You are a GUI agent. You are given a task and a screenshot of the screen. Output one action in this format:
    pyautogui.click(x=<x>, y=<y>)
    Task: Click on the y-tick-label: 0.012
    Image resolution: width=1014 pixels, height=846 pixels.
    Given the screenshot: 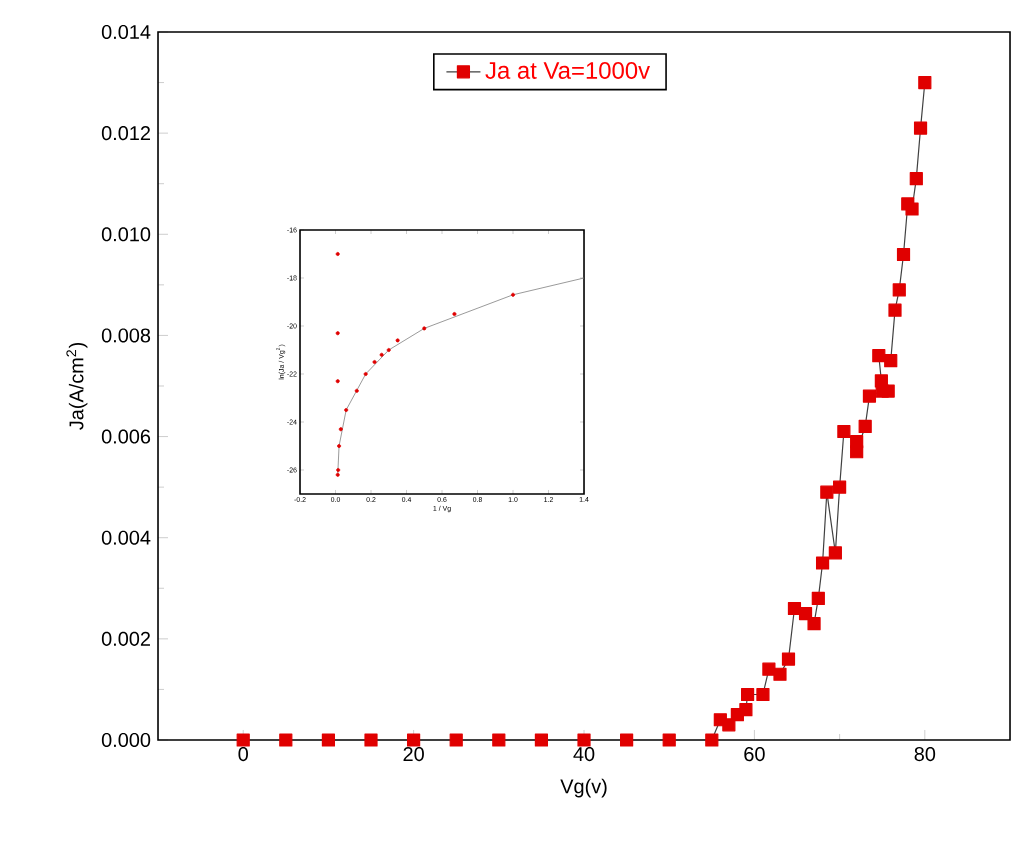 What is the action you would take?
    pyautogui.click(x=125, y=133)
    